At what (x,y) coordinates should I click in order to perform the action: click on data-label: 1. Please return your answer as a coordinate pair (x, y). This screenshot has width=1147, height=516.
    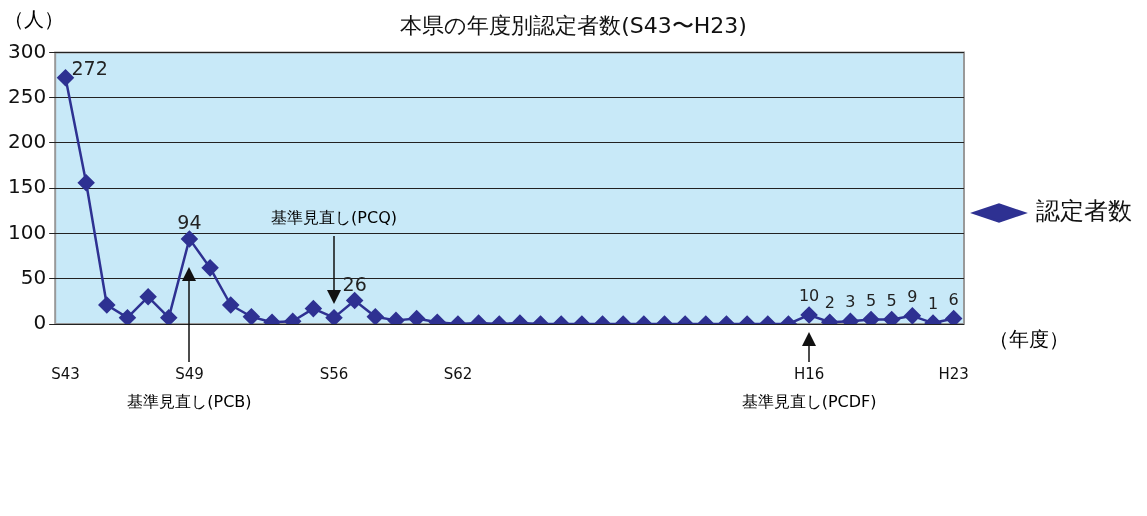
    Looking at the image, I should click on (933, 304).